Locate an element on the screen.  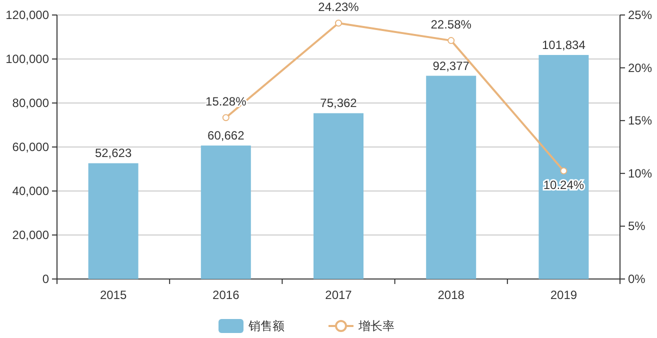
y2tick: 0% is located at coordinates (637, 279).